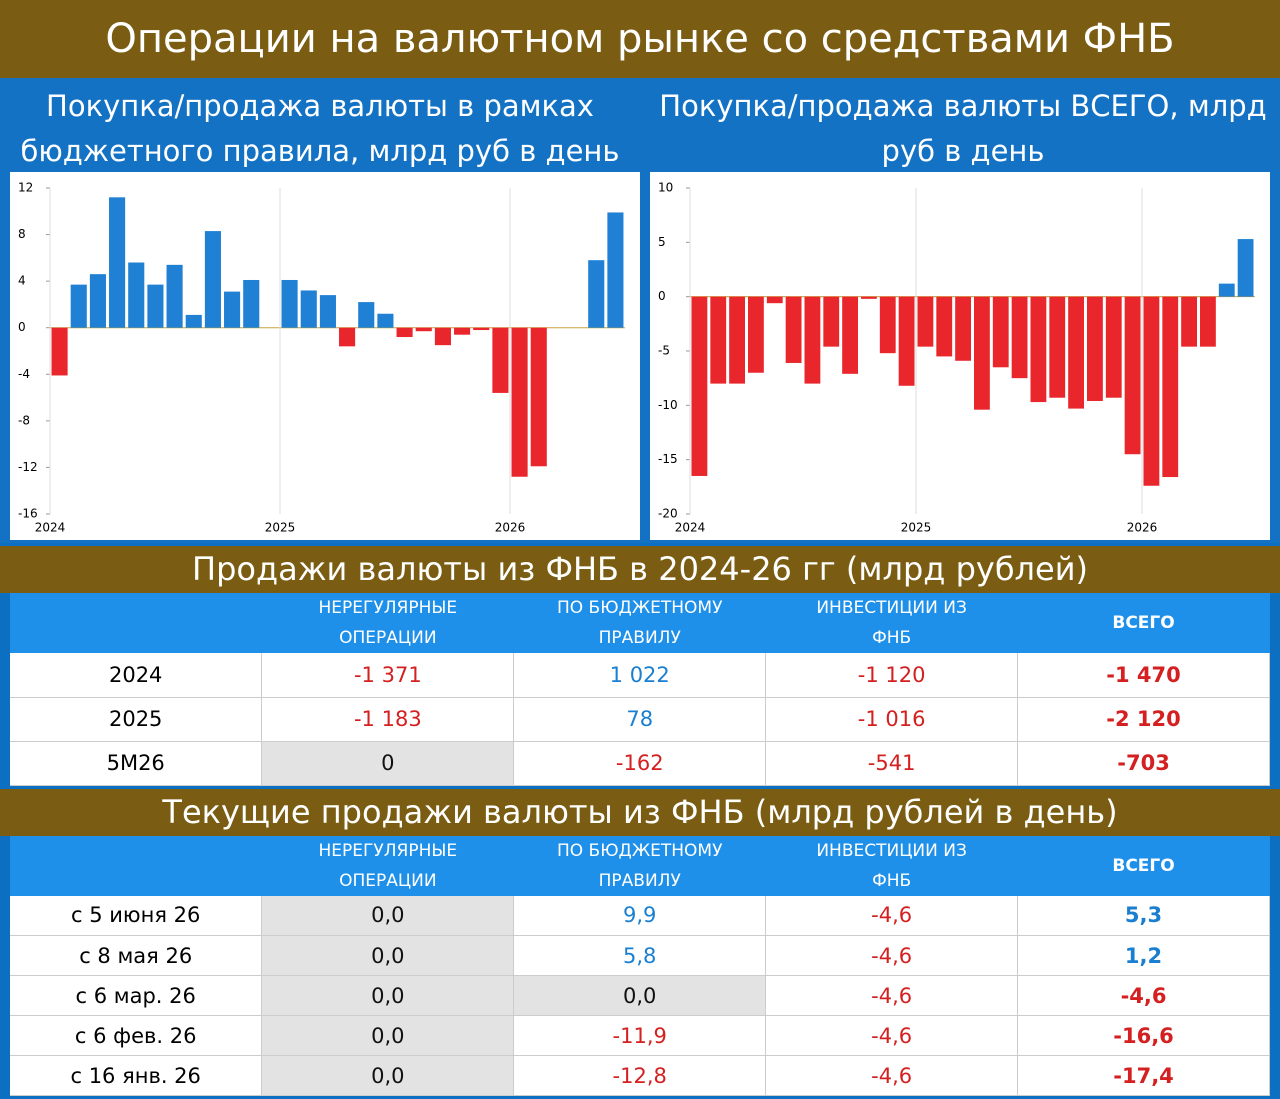 Image resolution: width=1280 pixels, height=1099 pixels. What do you see at coordinates (1143, 915) in the screenshot?
I see `cell: 5,3` at bounding box center [1143, 915].